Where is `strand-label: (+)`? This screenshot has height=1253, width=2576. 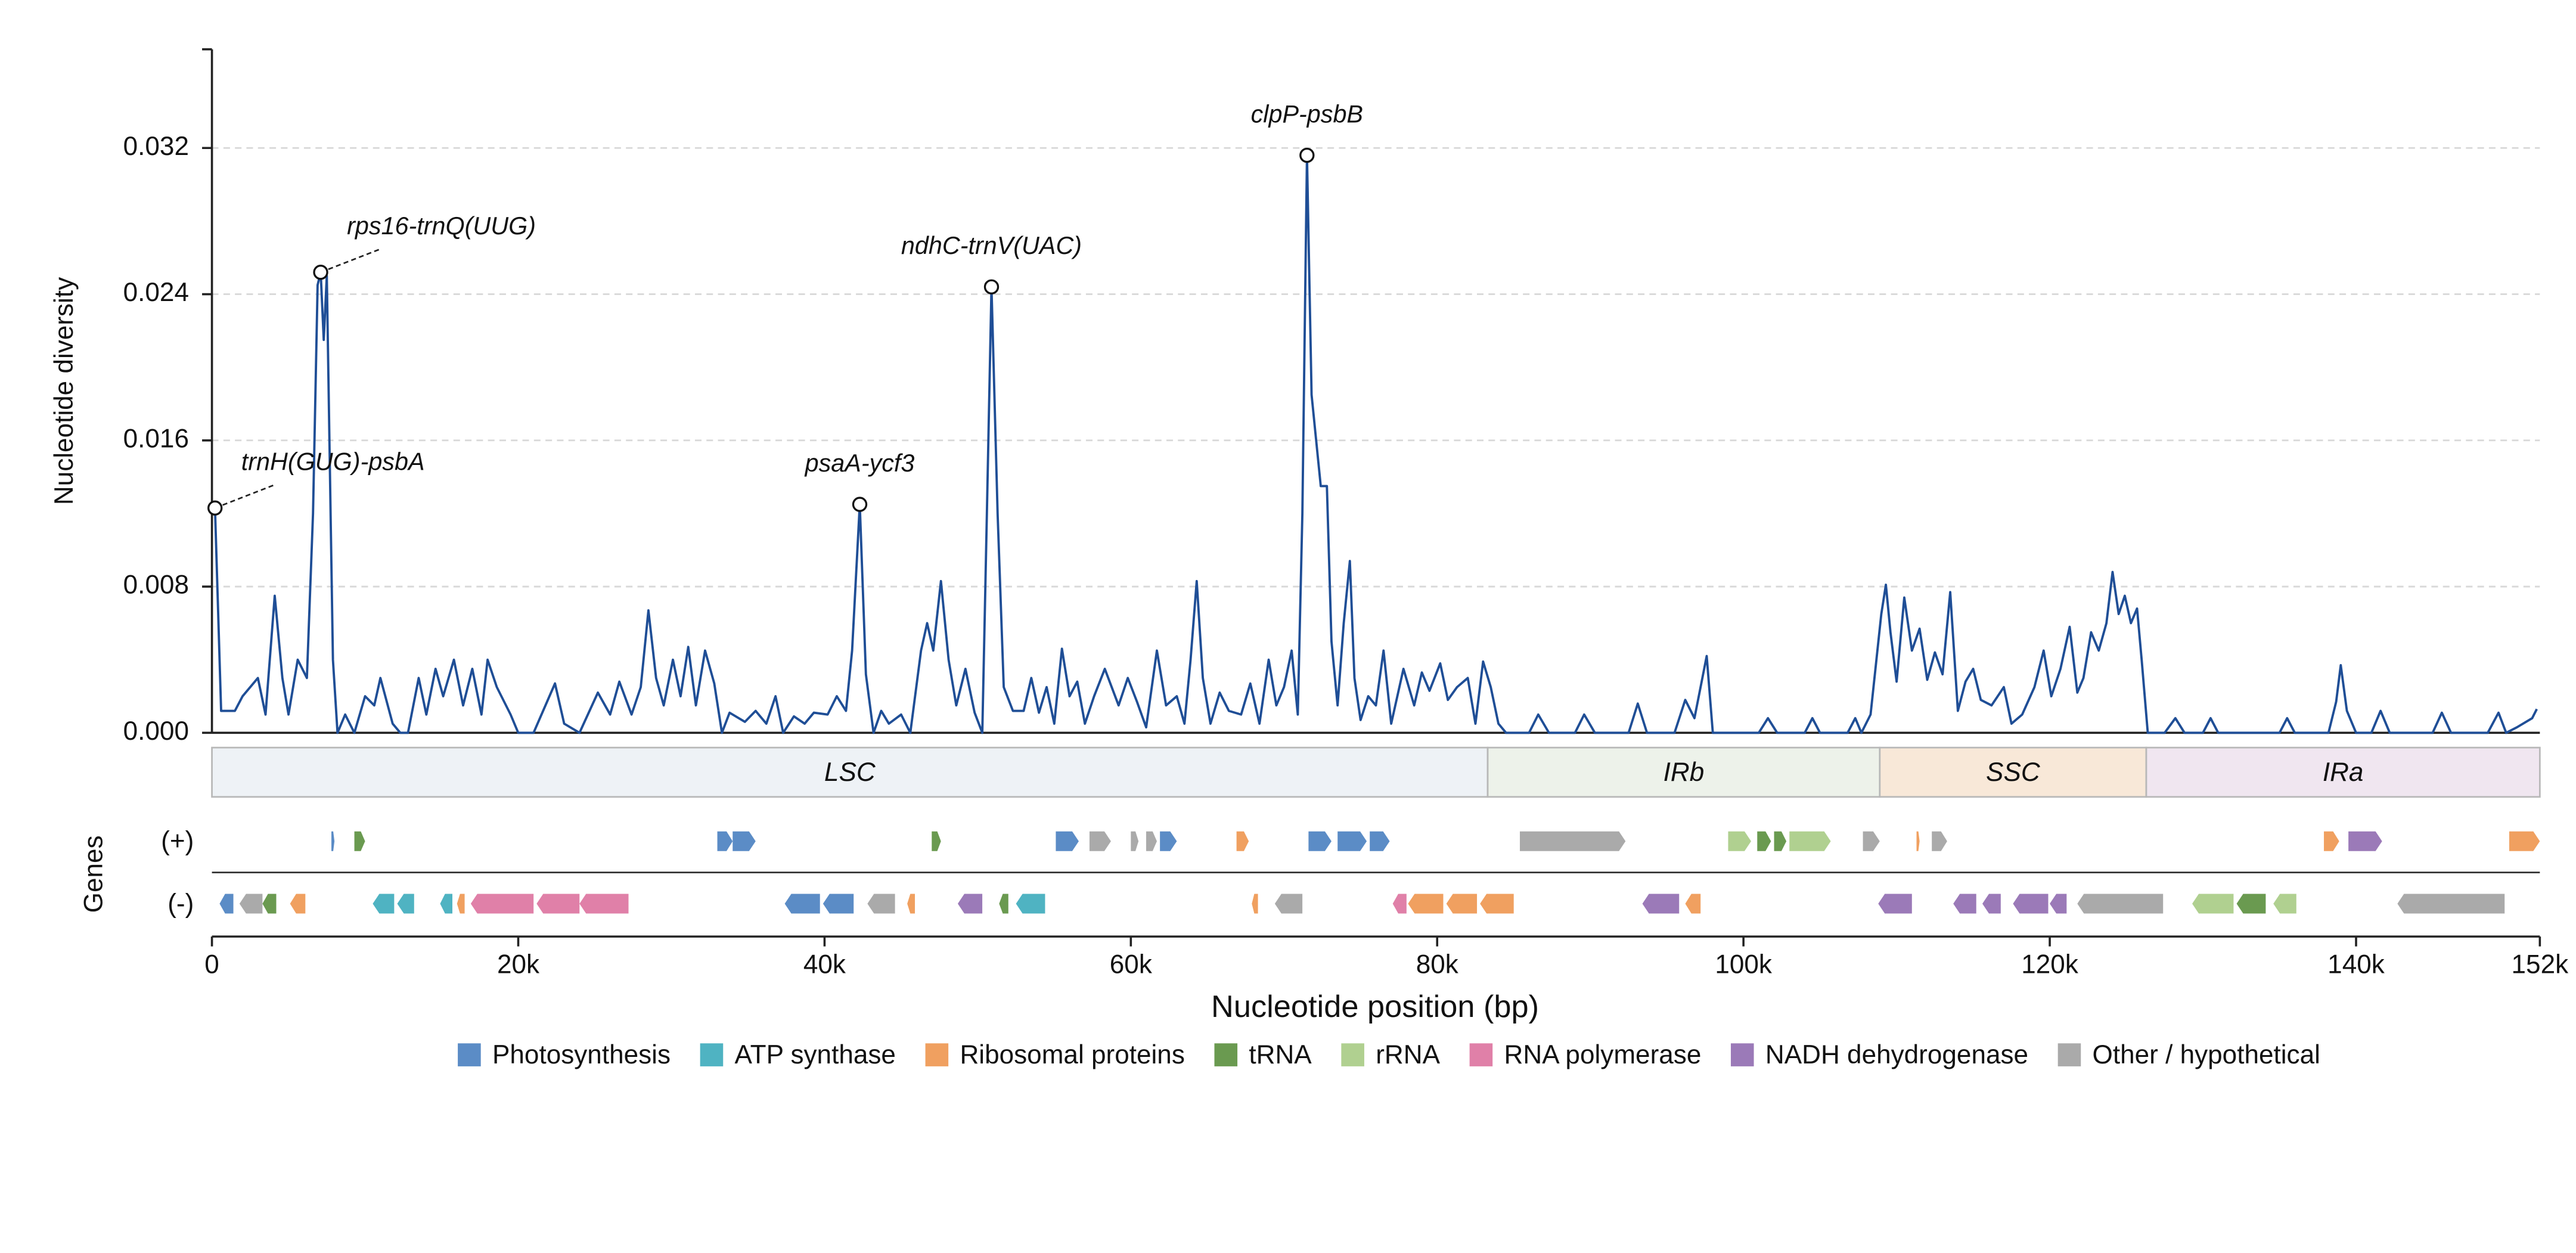
strand-label: (+) is located at coordinates (177, 841).